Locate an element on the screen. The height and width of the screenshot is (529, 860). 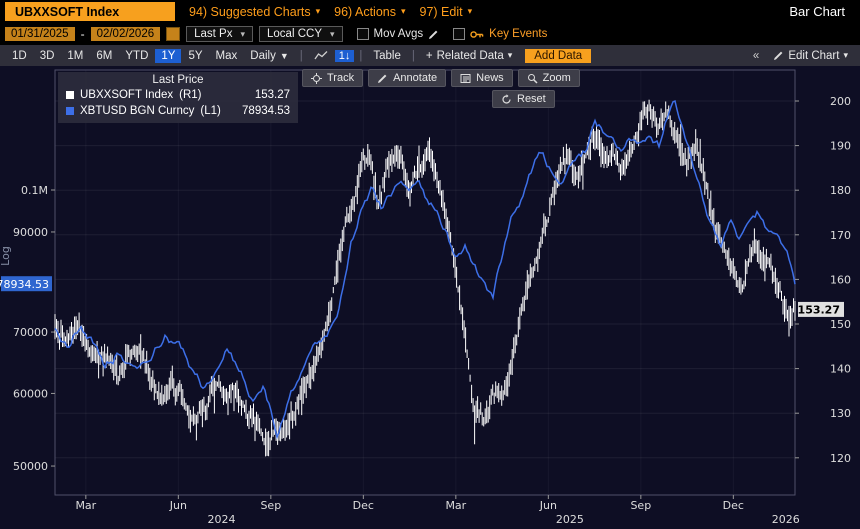
key-events-label: Key Events is located at coordinates (518, 34).